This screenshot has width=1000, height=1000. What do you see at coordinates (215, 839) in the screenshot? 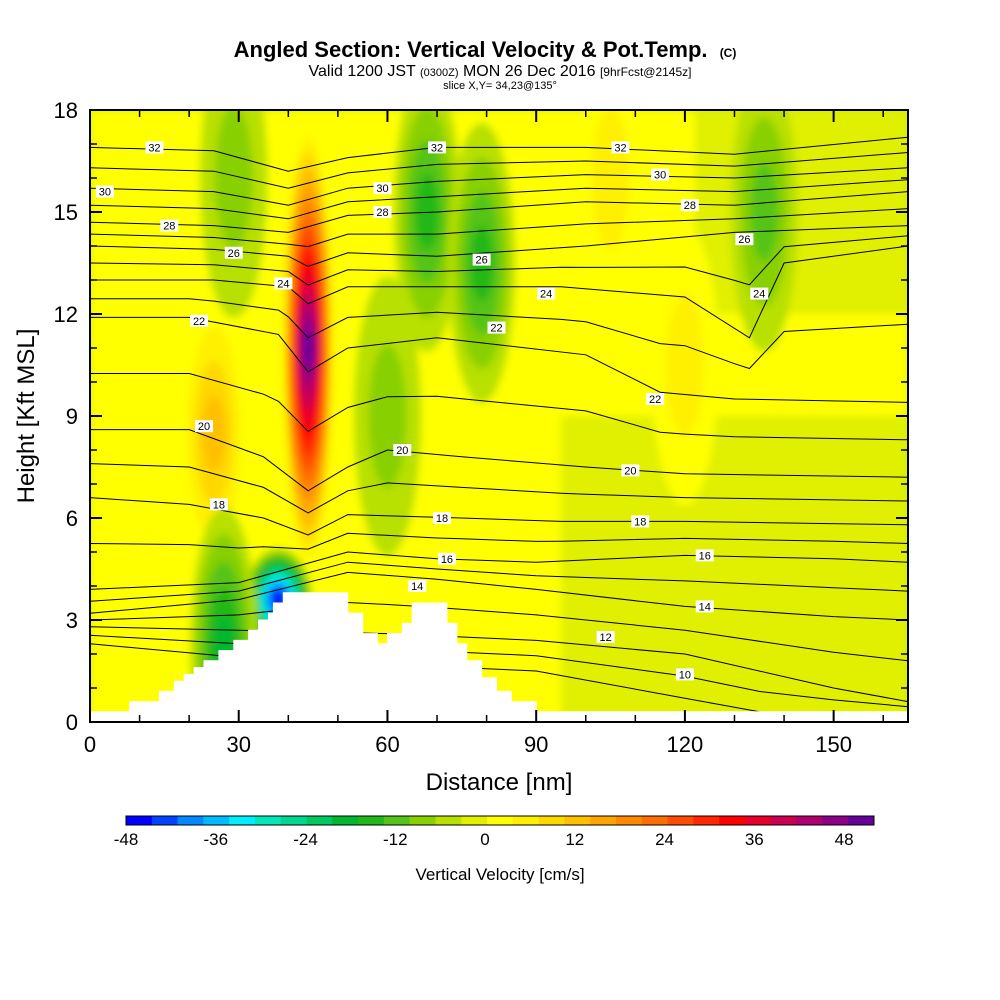
I see `colorbar-tick-label--36: -36` at bounding box center [215, 839].